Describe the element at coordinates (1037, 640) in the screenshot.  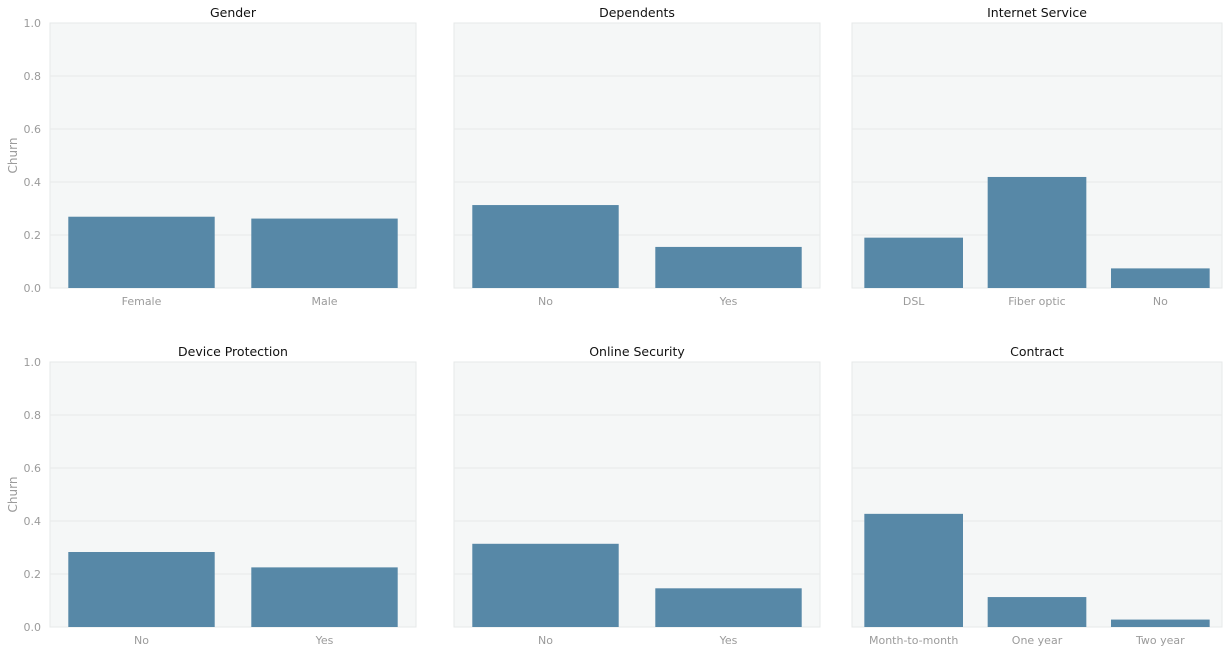
I see `x-tick-label: One year` at that location.